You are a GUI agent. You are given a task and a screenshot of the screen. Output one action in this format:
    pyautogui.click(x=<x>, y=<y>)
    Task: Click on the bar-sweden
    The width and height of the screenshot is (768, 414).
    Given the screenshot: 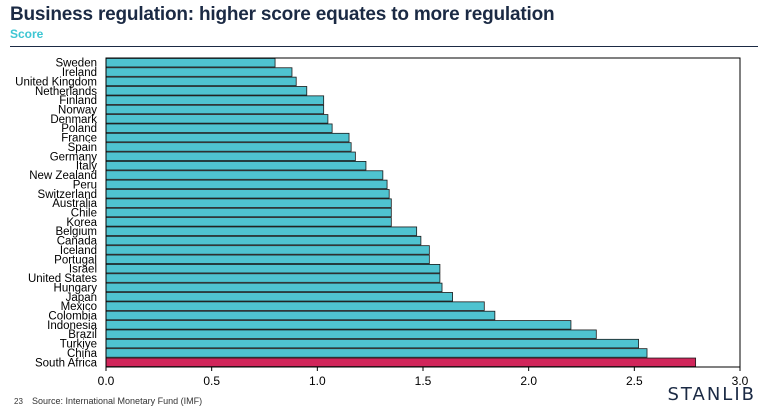 What is the action you would take?
    pyautogui.click(x=190, y=63)
    